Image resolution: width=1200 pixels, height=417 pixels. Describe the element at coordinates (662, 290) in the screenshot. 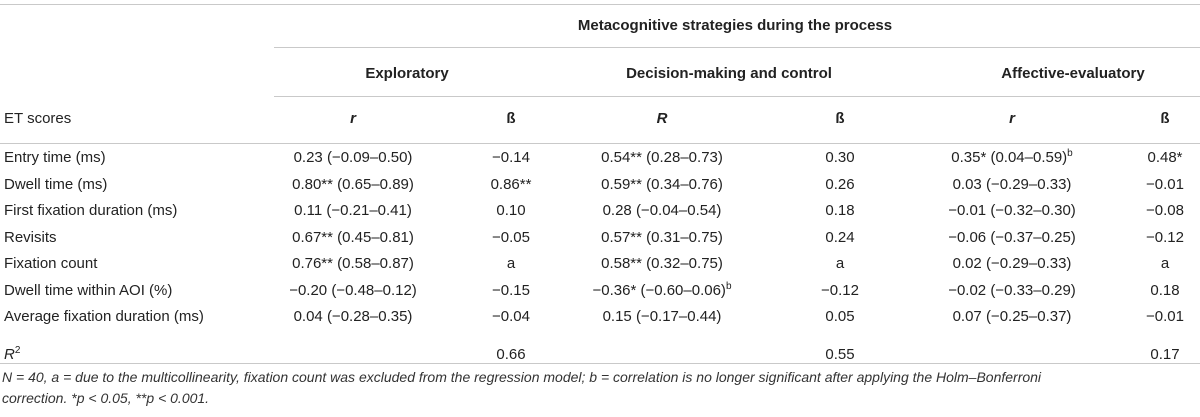

I see `table-cell: −0.36* (−0.60–0.06)b` at that location.